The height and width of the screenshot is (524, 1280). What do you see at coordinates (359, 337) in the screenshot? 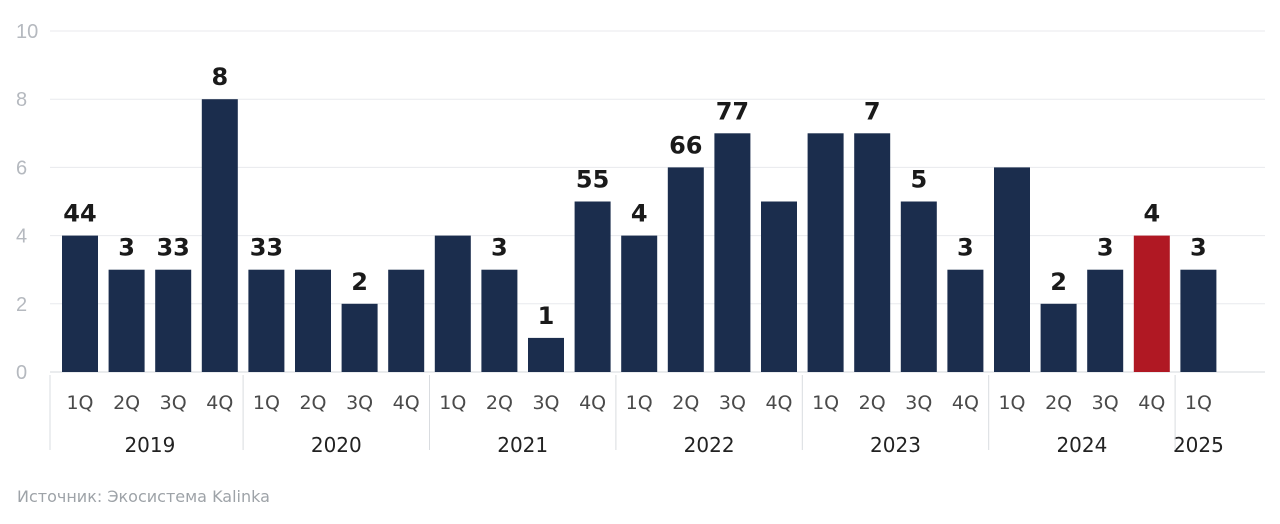
I see `bar-2020-3Q` at bounding box center [359, 337].